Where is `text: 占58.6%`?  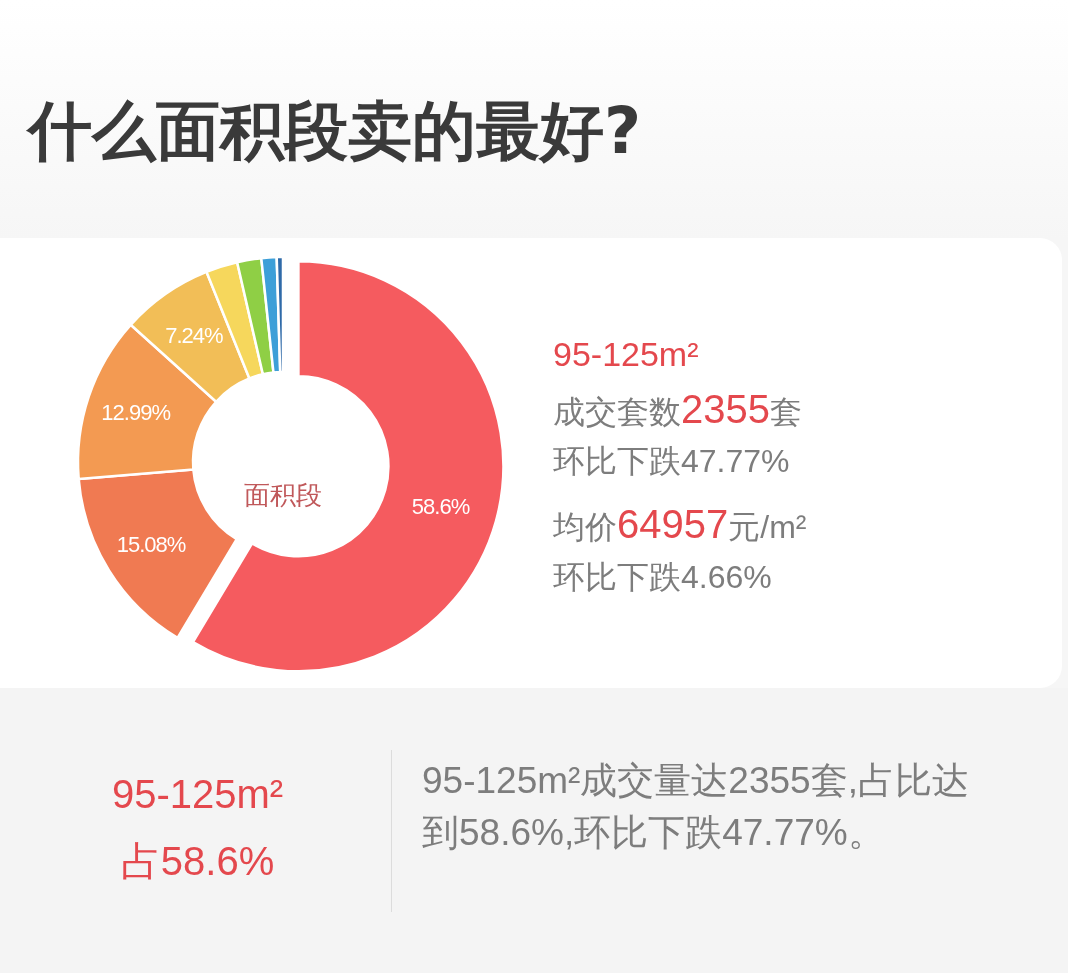
text: 占58.6% is located at coordinates (197, 861).